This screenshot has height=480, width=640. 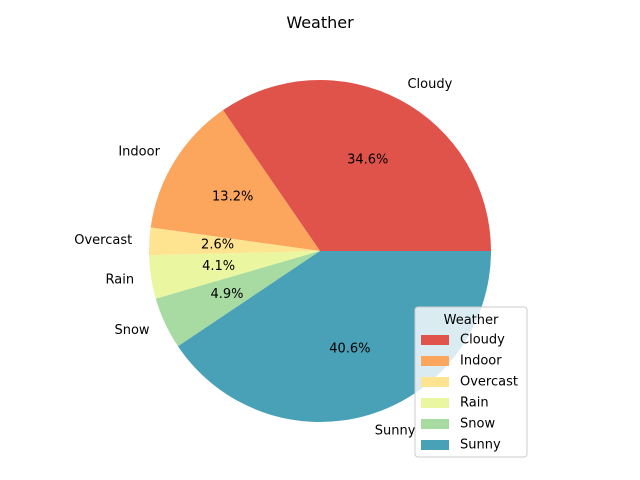 What do you see at coordinates (482, 340) in the screenshot?
I see `legend-label-cloudy: Cloudy` at bounding box center [482, 340].